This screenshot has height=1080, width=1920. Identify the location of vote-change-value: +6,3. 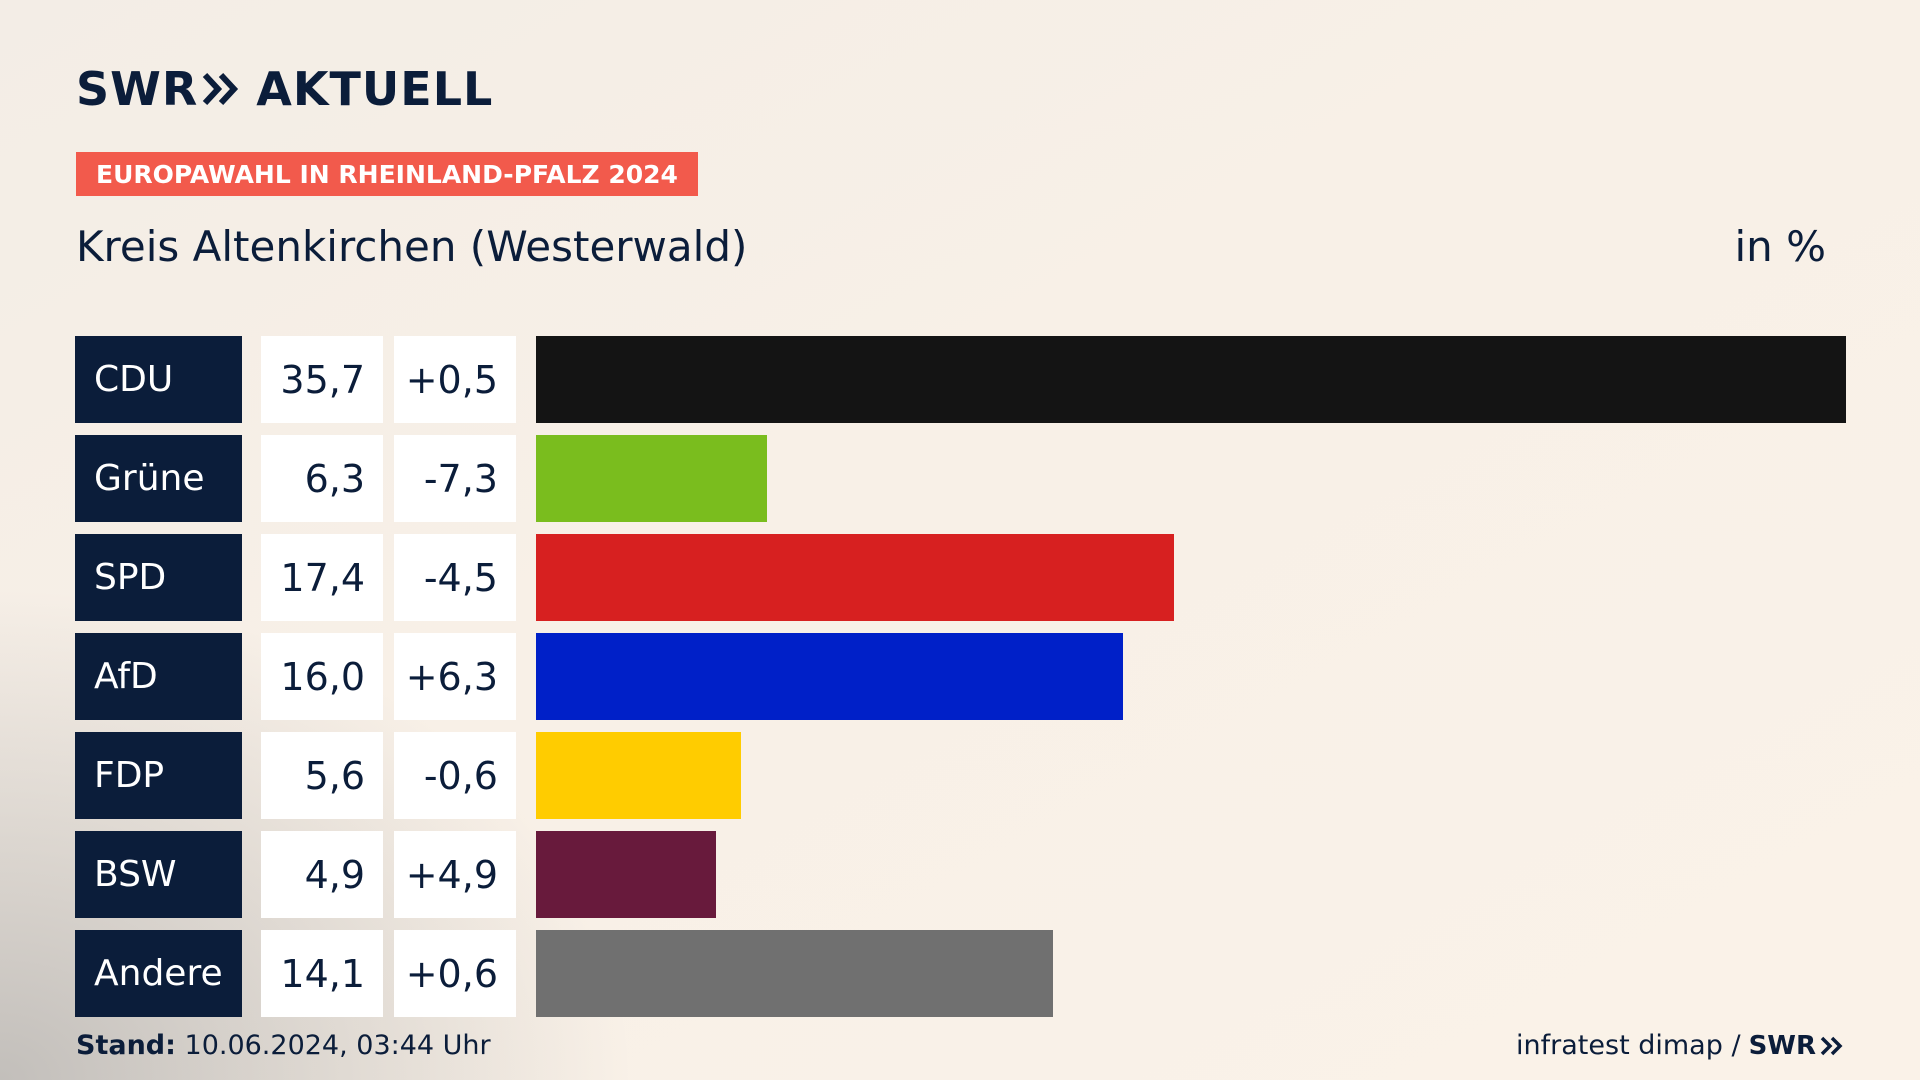
(455, 676).